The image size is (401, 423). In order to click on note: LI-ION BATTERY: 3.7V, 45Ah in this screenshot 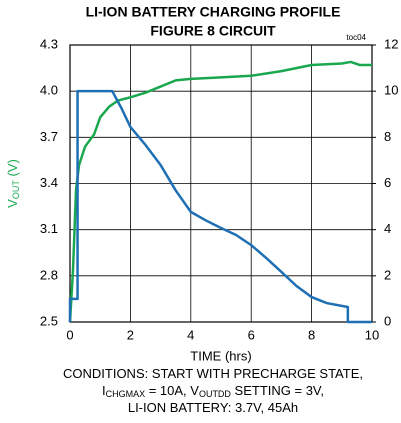, I will do `click(213, 407)`.